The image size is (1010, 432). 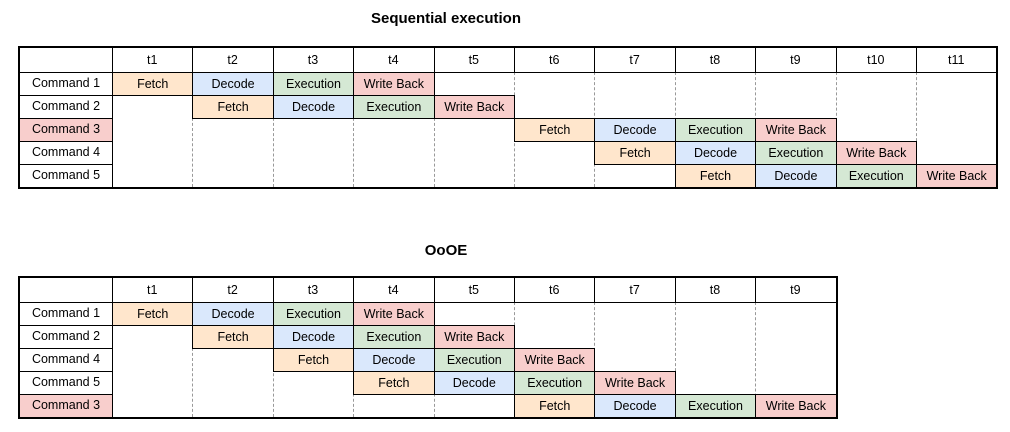 I want to click on time-header-cell: t10, so click(x=876, y=59).